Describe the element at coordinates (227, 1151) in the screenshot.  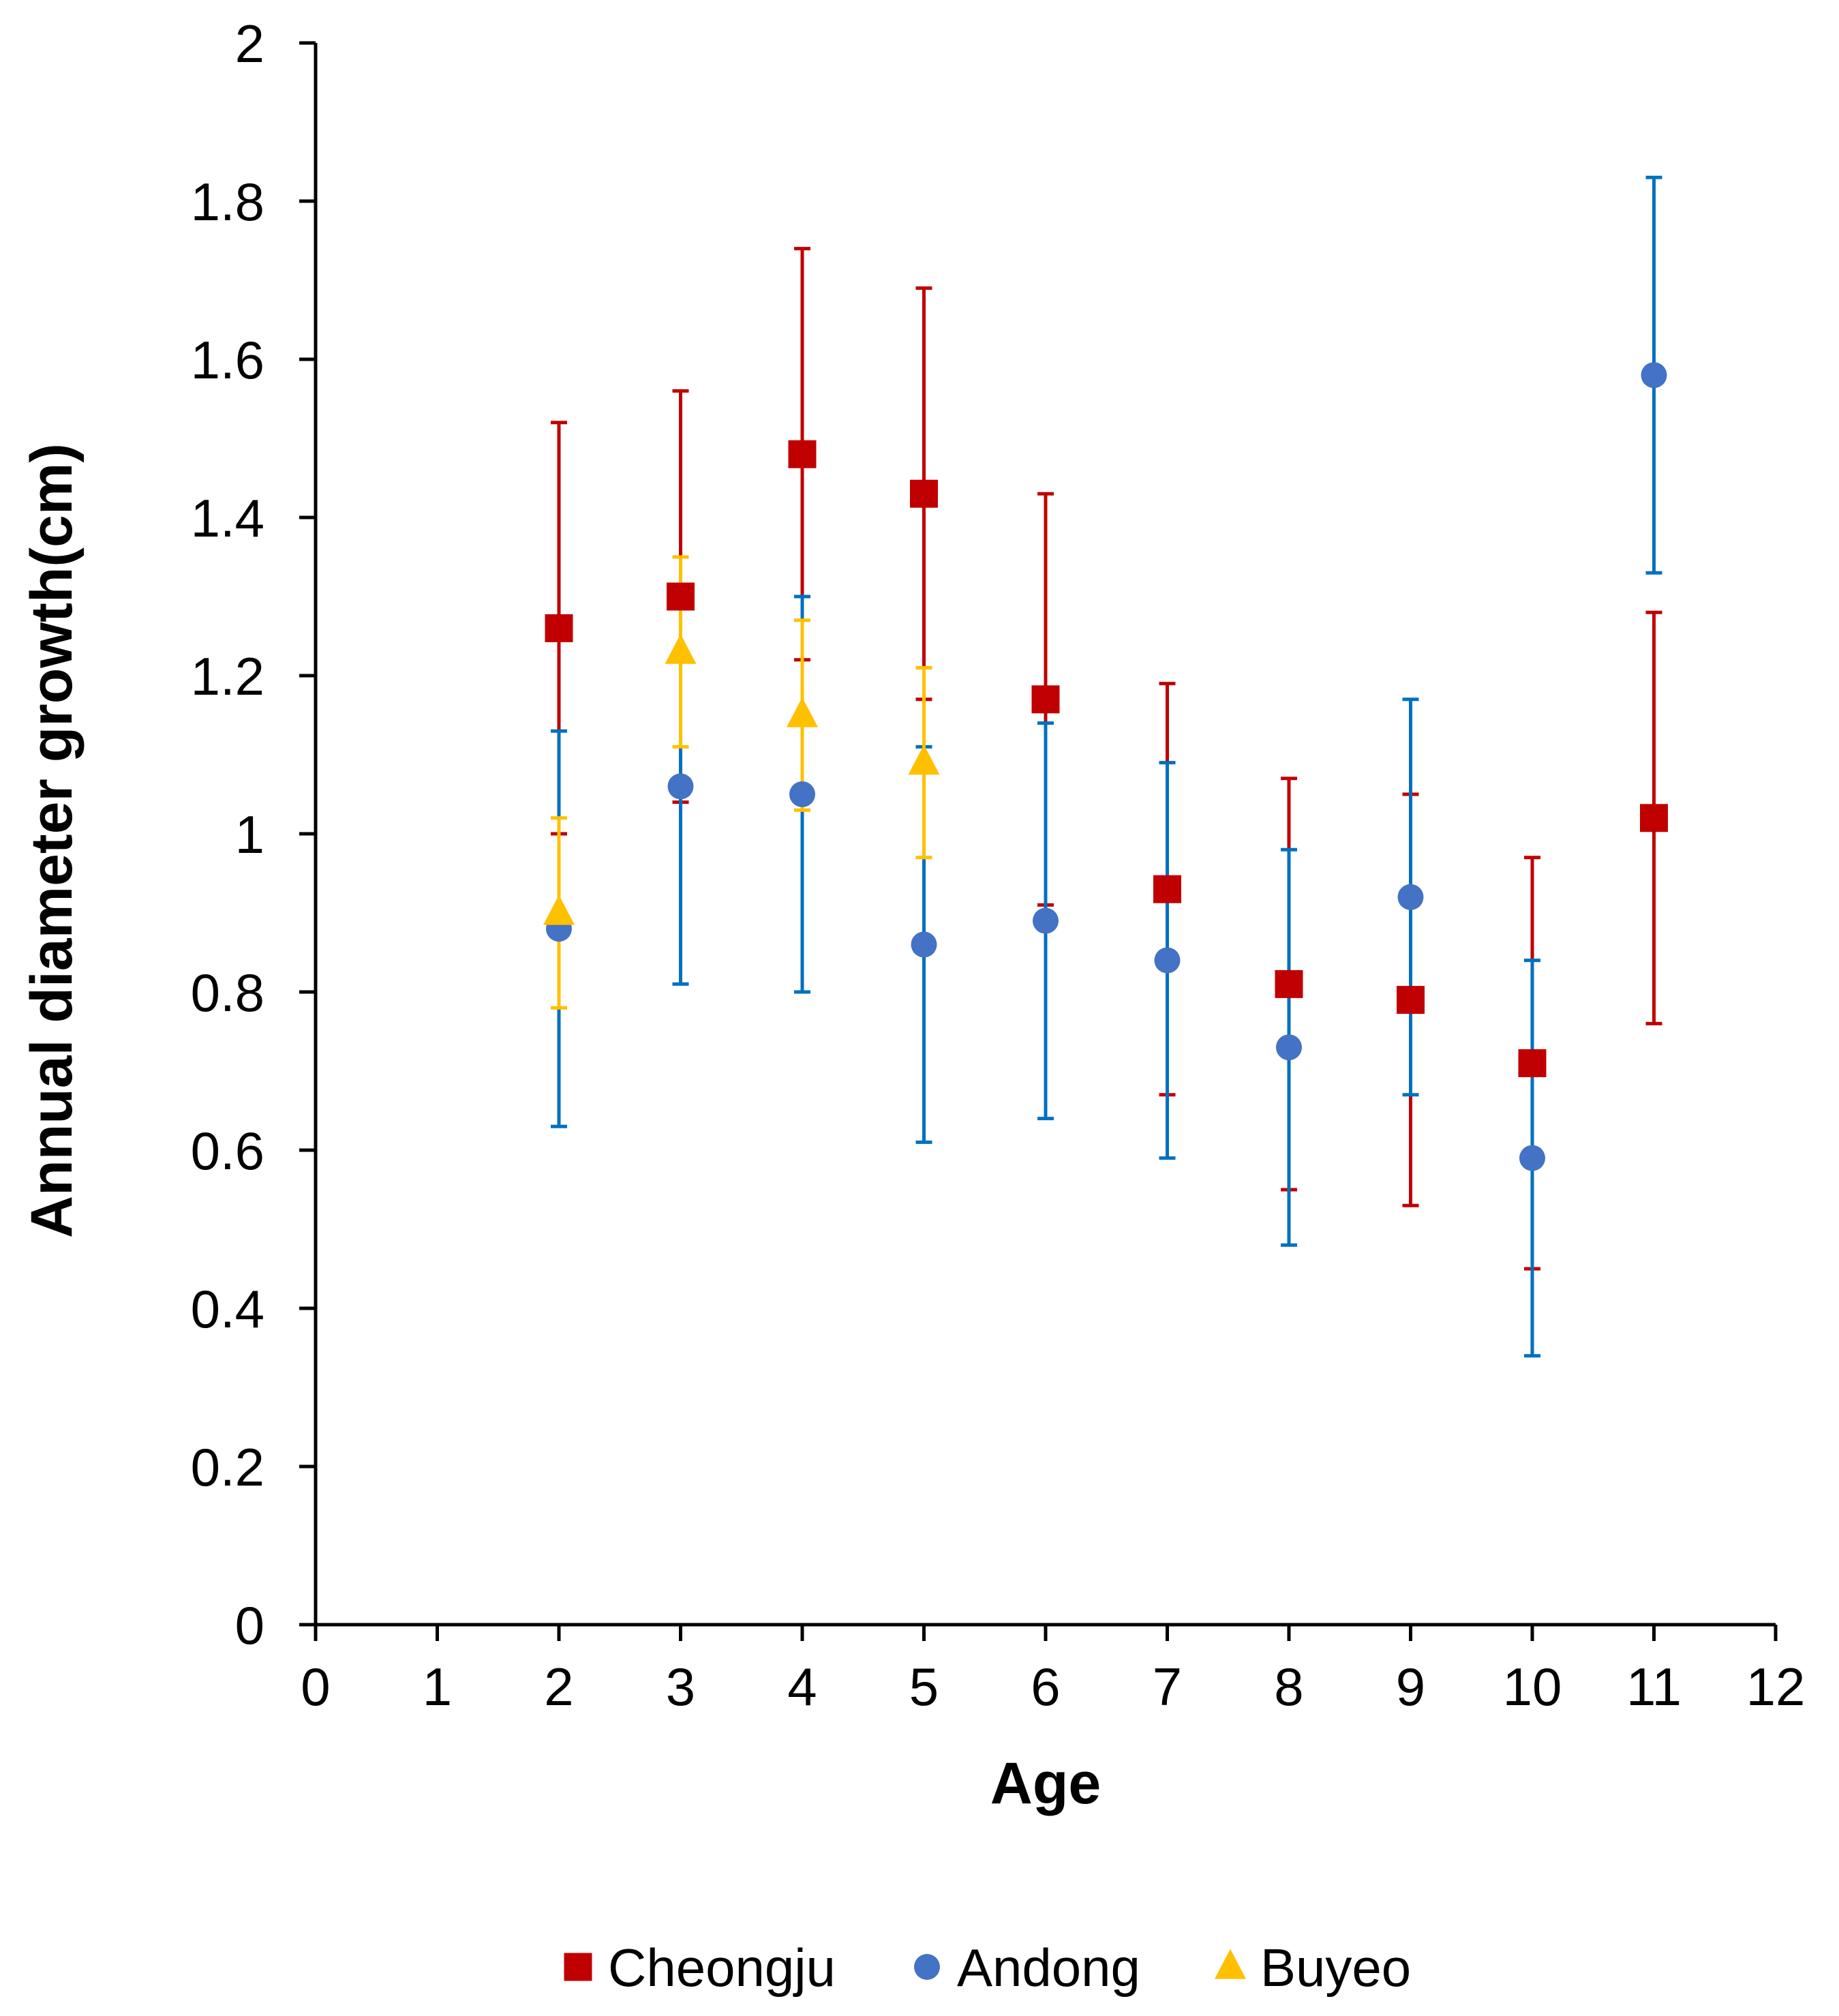
I see `y-tick-label: 0.6` at that location.